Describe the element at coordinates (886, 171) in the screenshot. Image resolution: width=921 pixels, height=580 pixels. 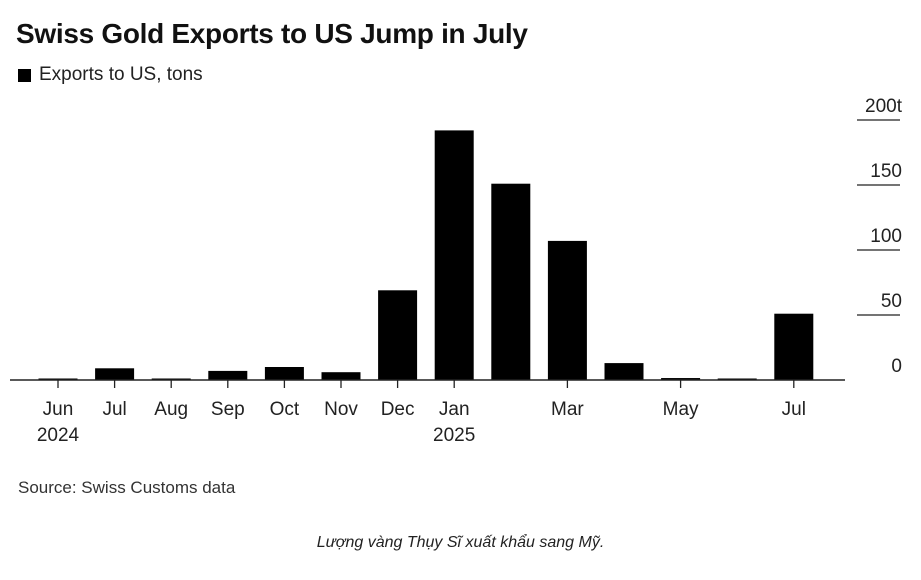
I see `y-tick-label: 150` at that location.